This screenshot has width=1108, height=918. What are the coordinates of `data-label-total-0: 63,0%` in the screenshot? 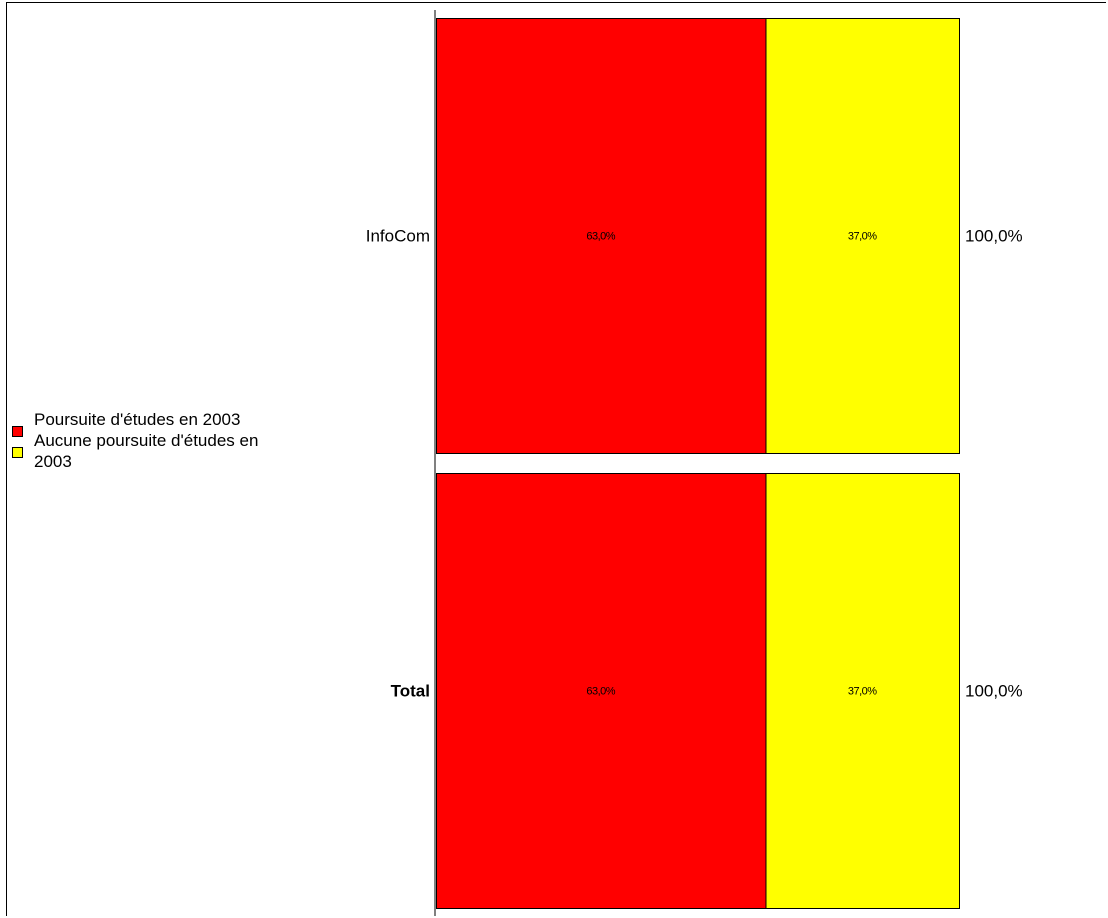 It's located at (600, 692).